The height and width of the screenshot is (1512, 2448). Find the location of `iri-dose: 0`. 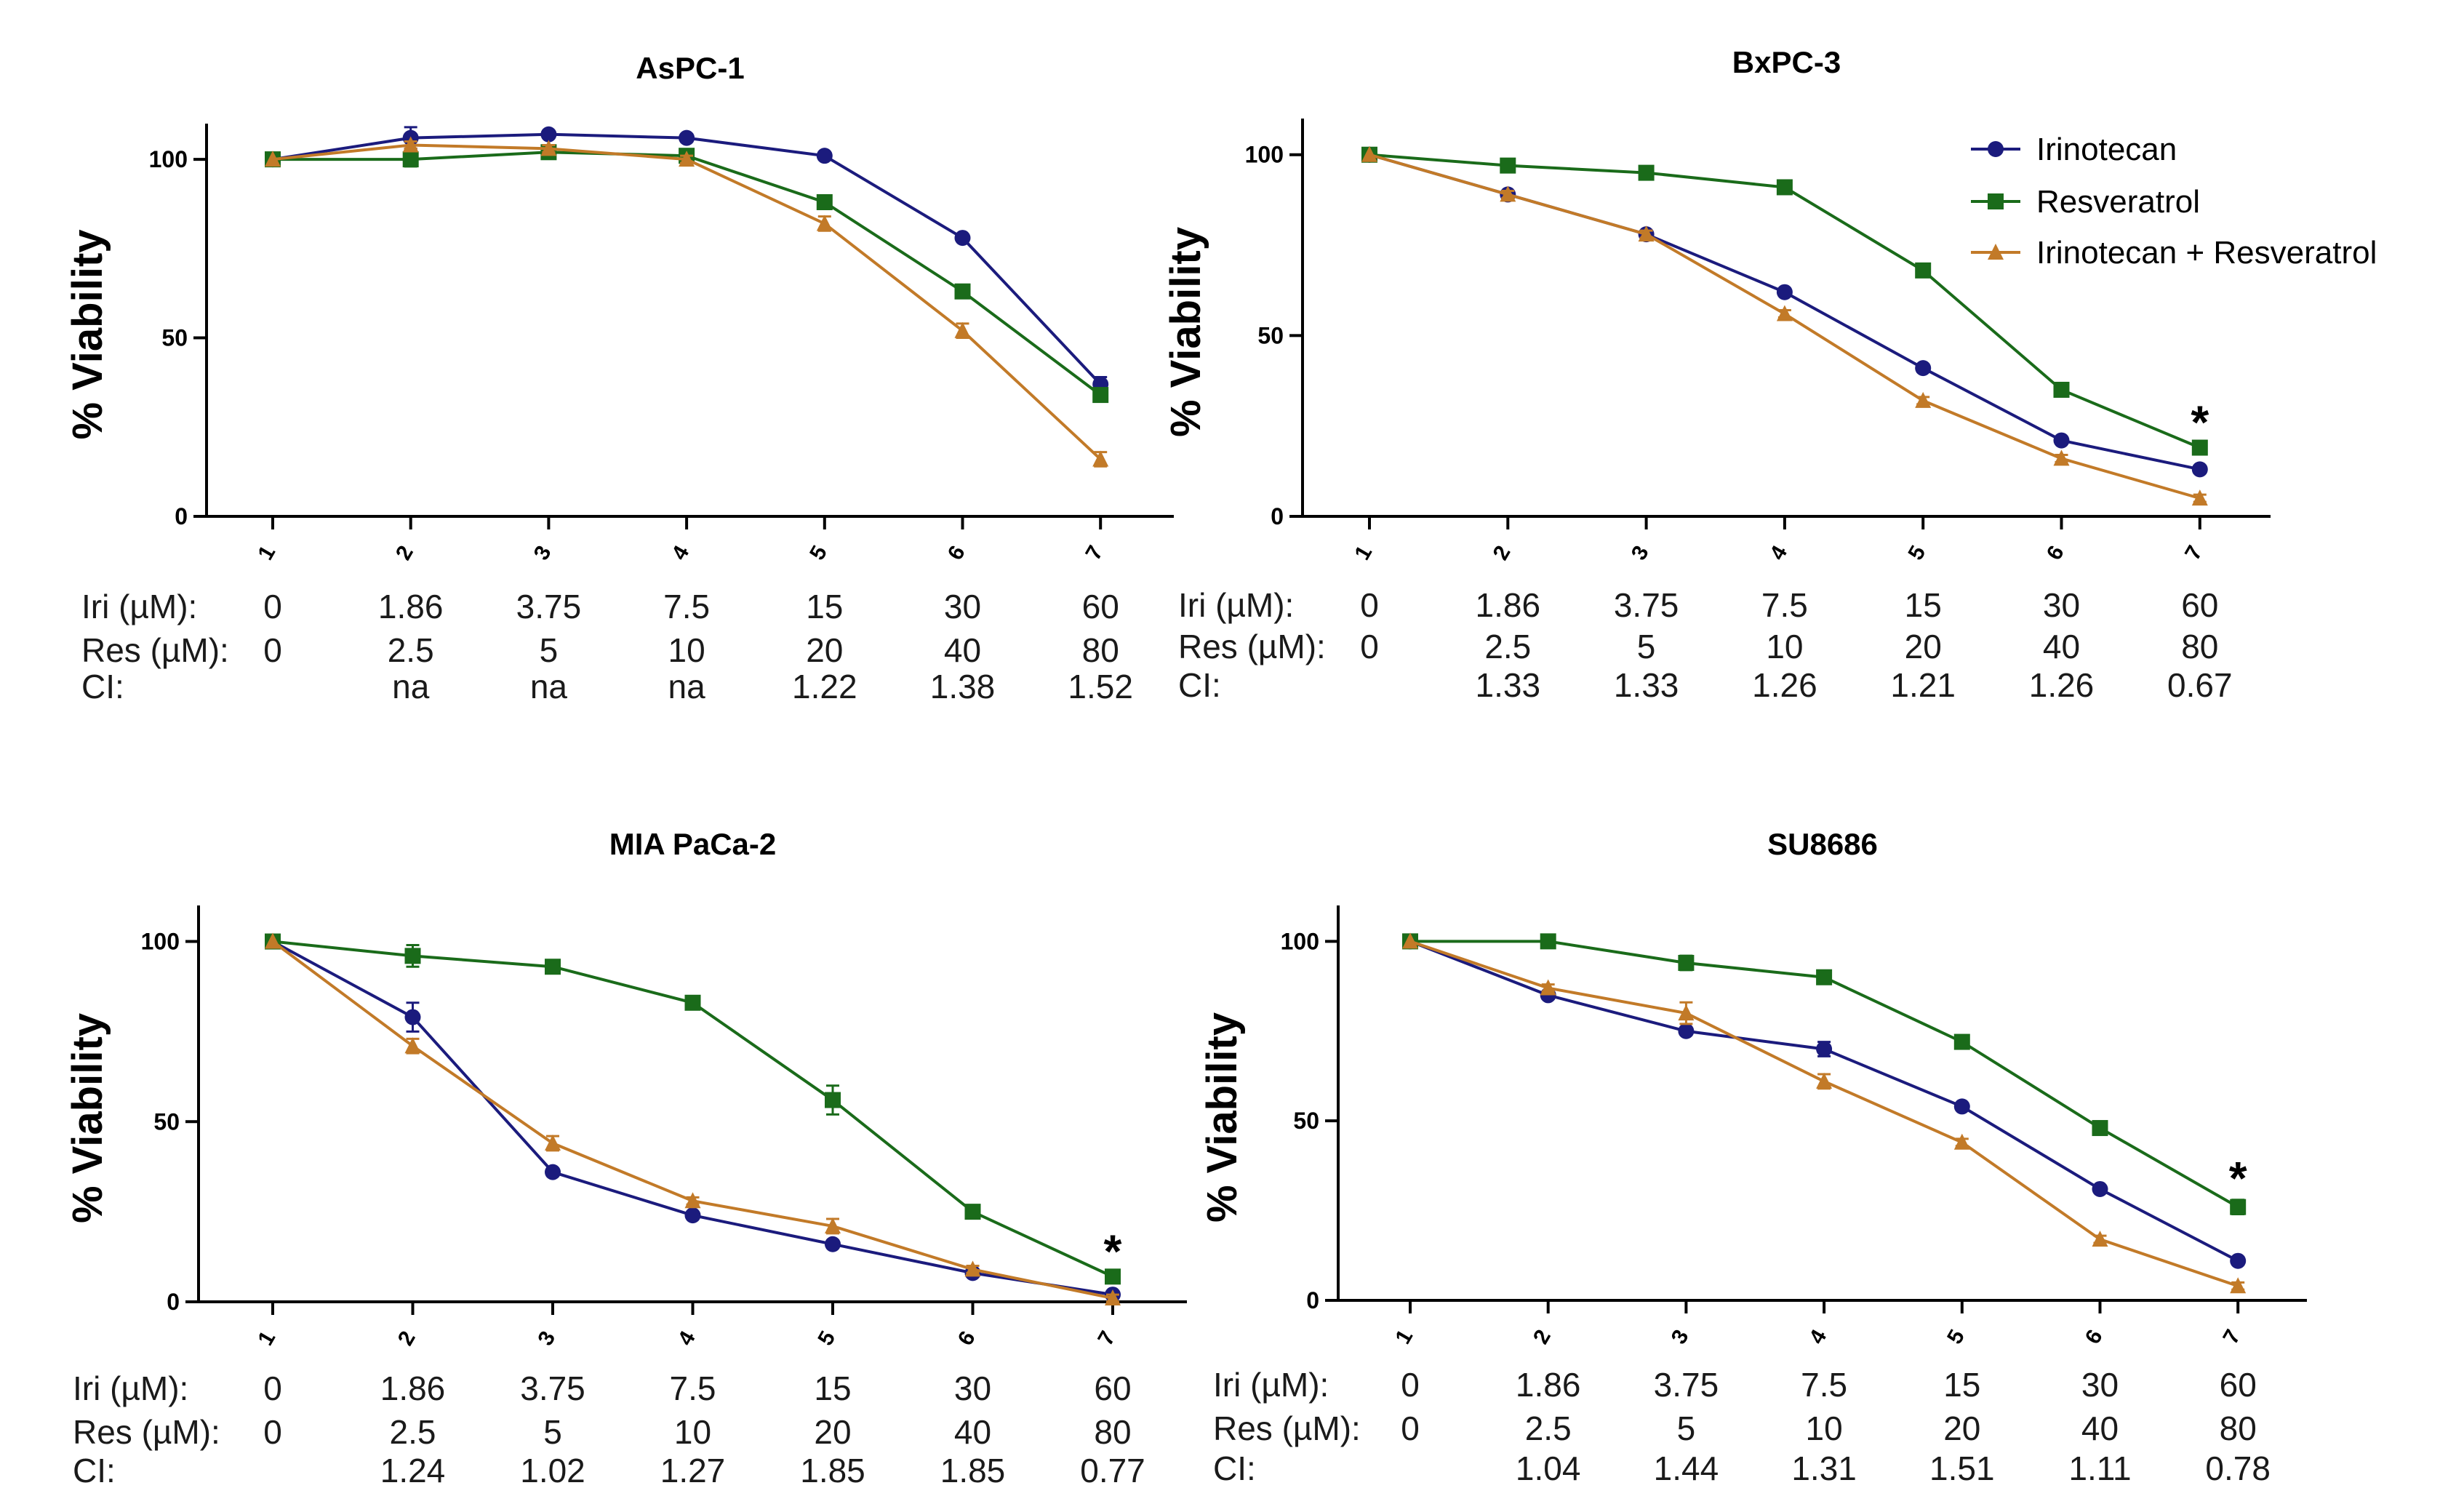

iri-dose: 0 is located at coordinates (272, 606).